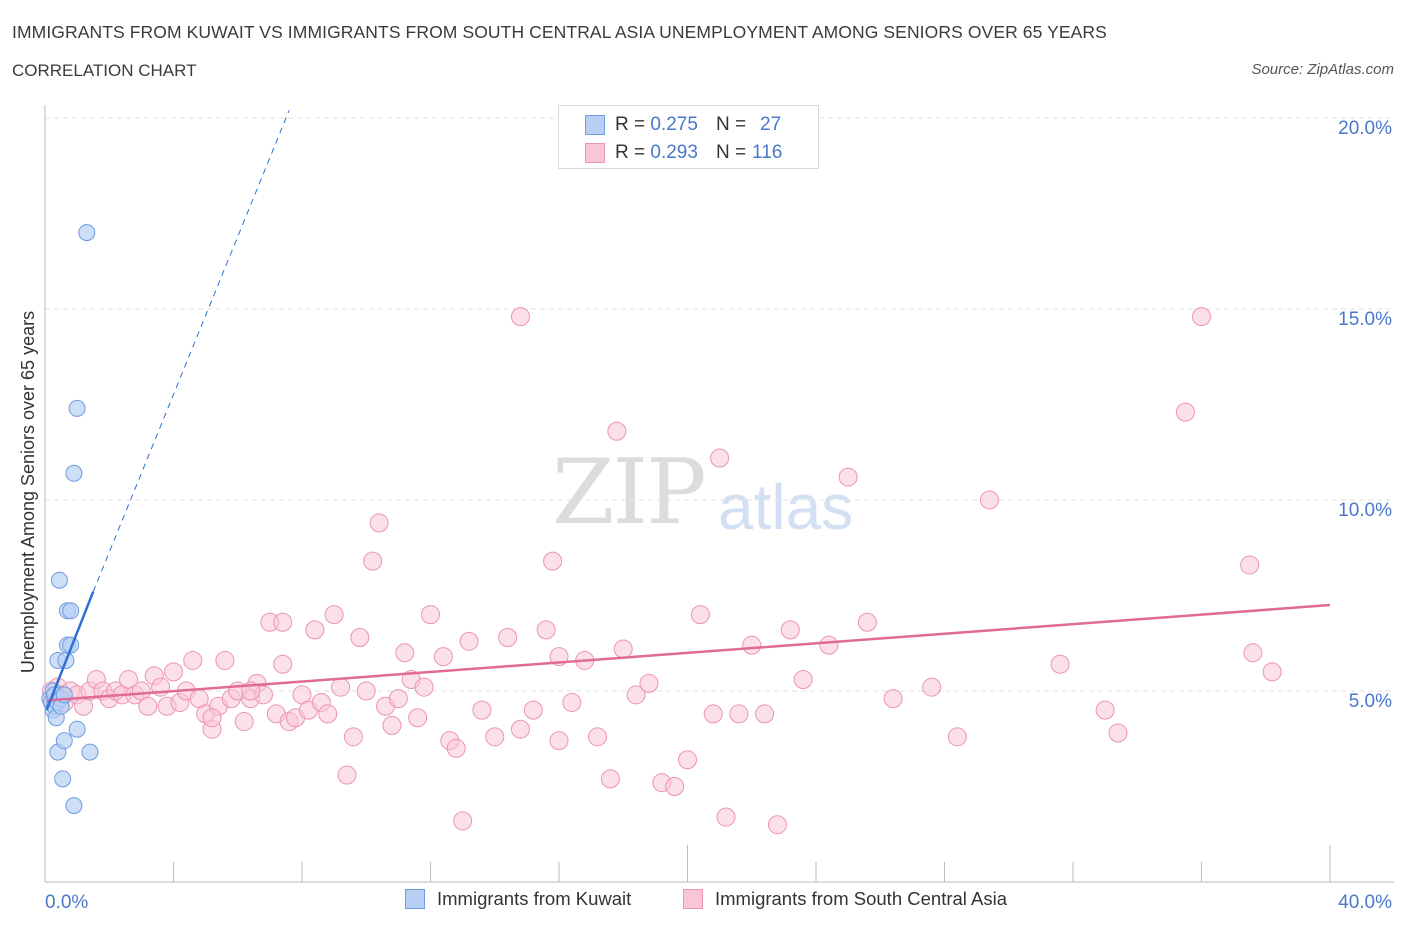 The height and width of the screenshot is (930, 1406). Describe the element at coordinates (28, 492) in the screenshot. I see `y-axis-label: Unemployment Among Seniors over 65 years` at that location.